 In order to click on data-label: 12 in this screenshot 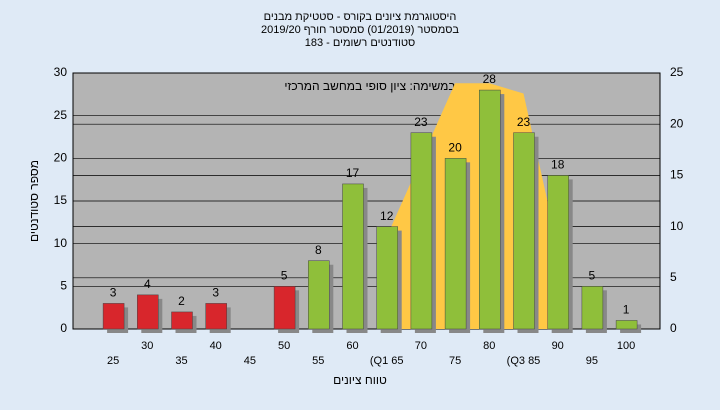, I will do `click(387, 216)`.